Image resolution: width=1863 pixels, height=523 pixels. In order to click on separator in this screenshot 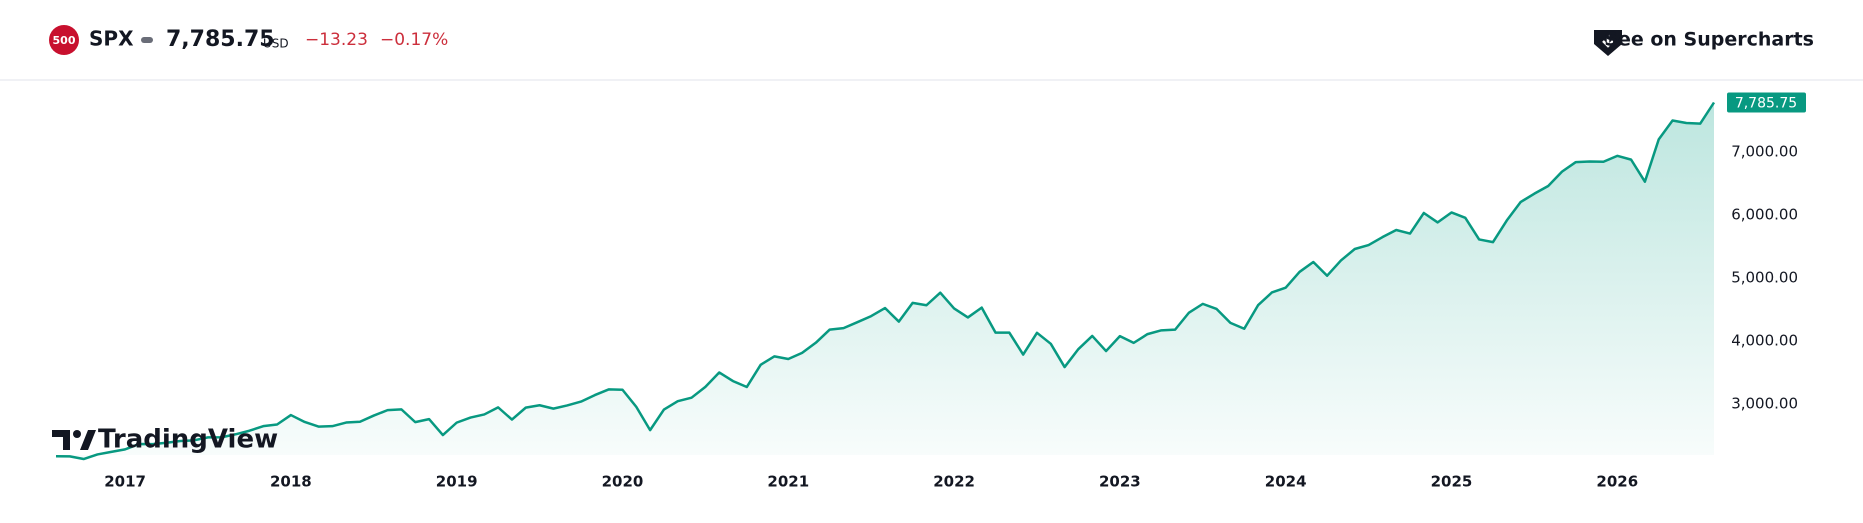, I will do `click(147, 40)`.